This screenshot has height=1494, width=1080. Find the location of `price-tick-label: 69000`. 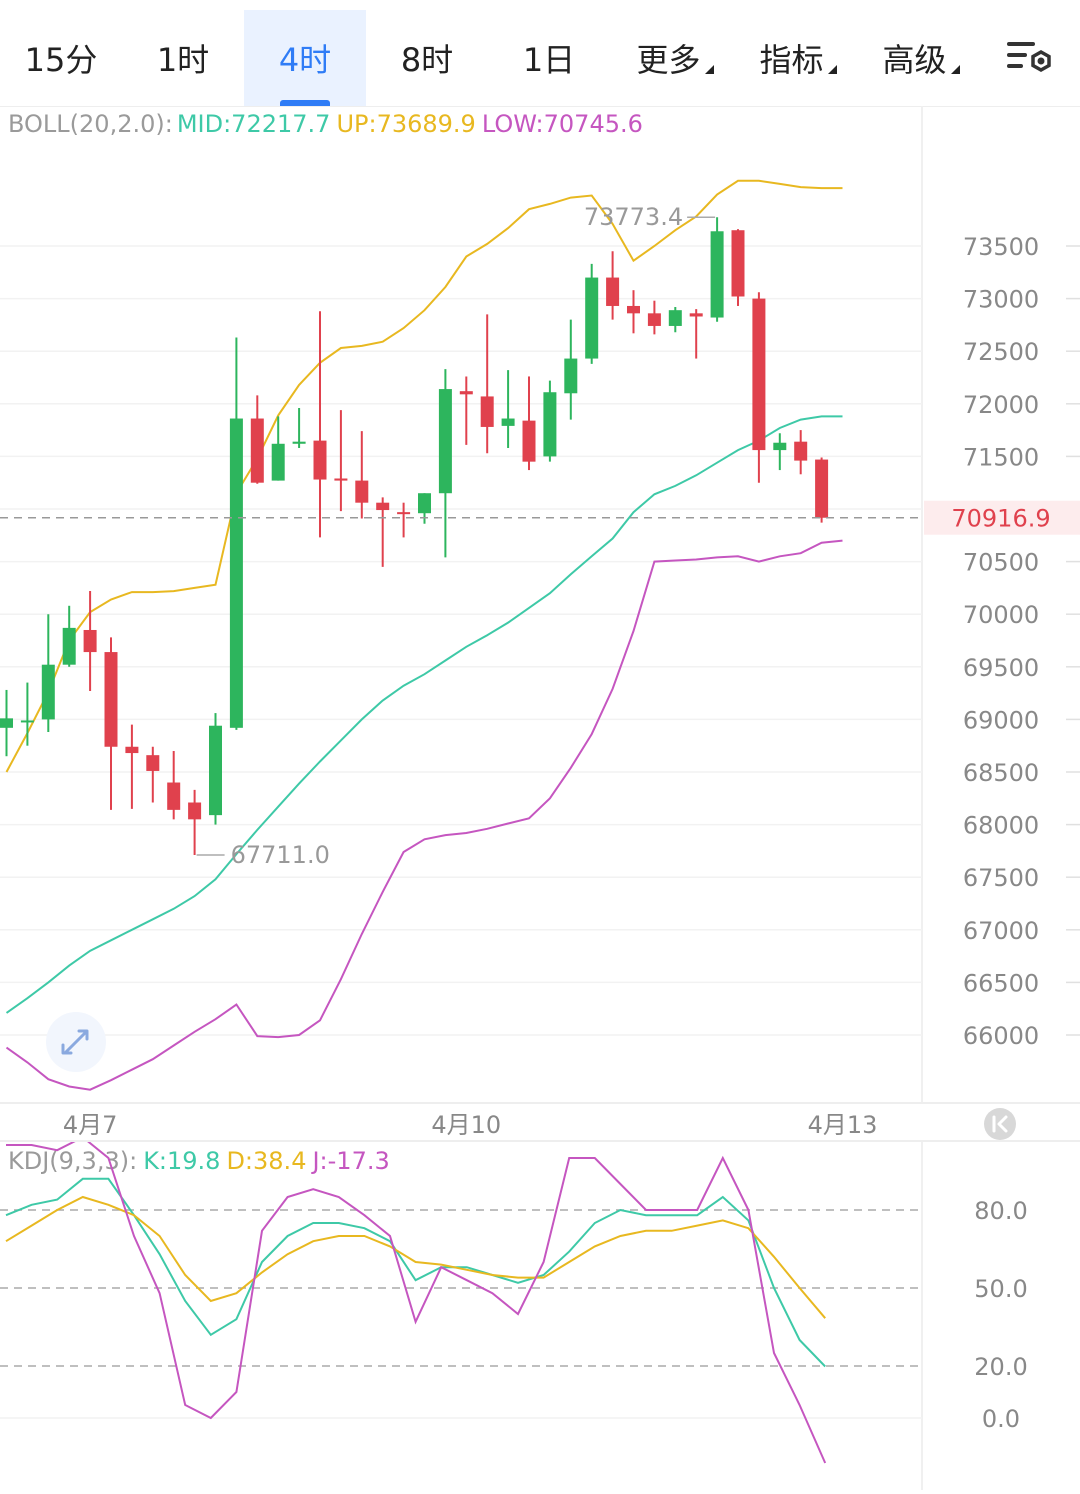

price-tick-label: 69000 is located at coordinates (1001, 720).